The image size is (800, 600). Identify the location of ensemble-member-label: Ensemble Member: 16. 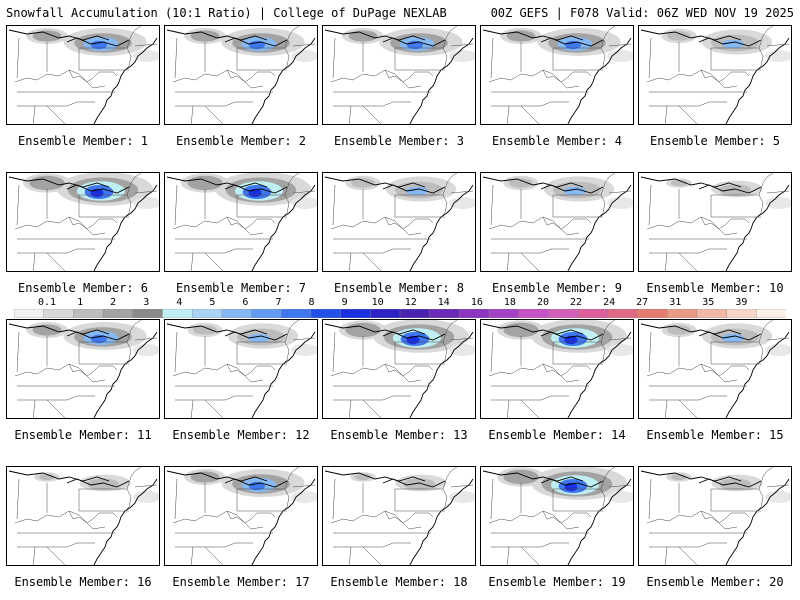
(83, 582).